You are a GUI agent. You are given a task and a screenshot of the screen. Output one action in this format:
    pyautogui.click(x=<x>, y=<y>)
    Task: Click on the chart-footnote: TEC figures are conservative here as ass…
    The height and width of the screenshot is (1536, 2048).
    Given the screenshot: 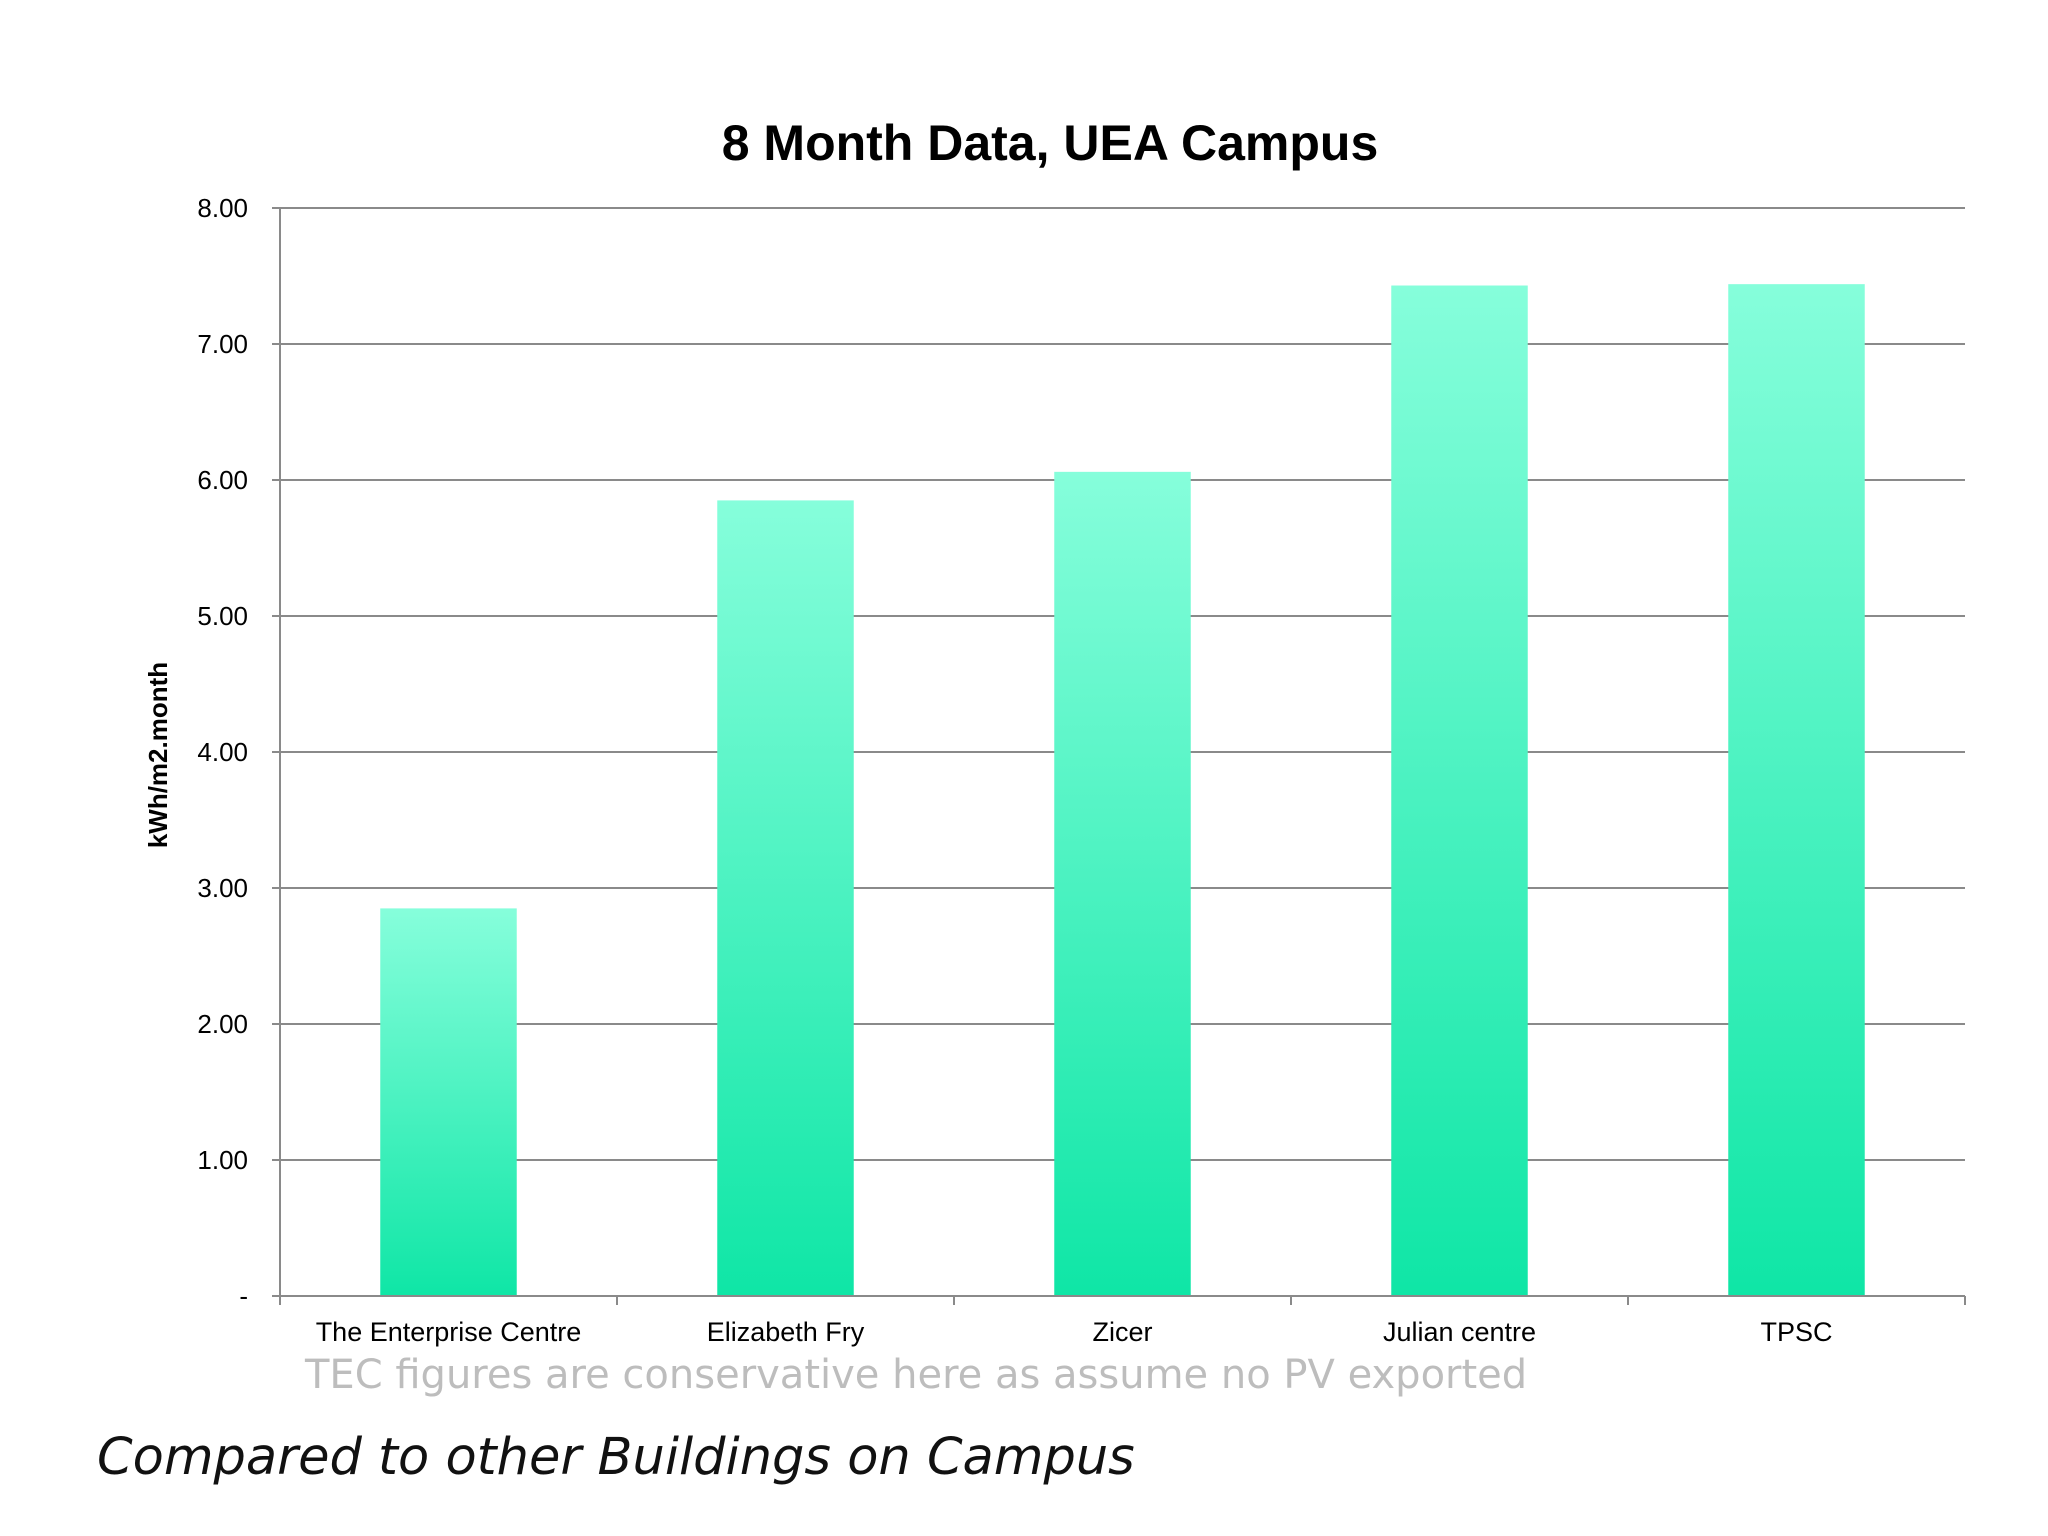 What is the action you would take?
    pyautogui.click(x=916, y=1375)
    